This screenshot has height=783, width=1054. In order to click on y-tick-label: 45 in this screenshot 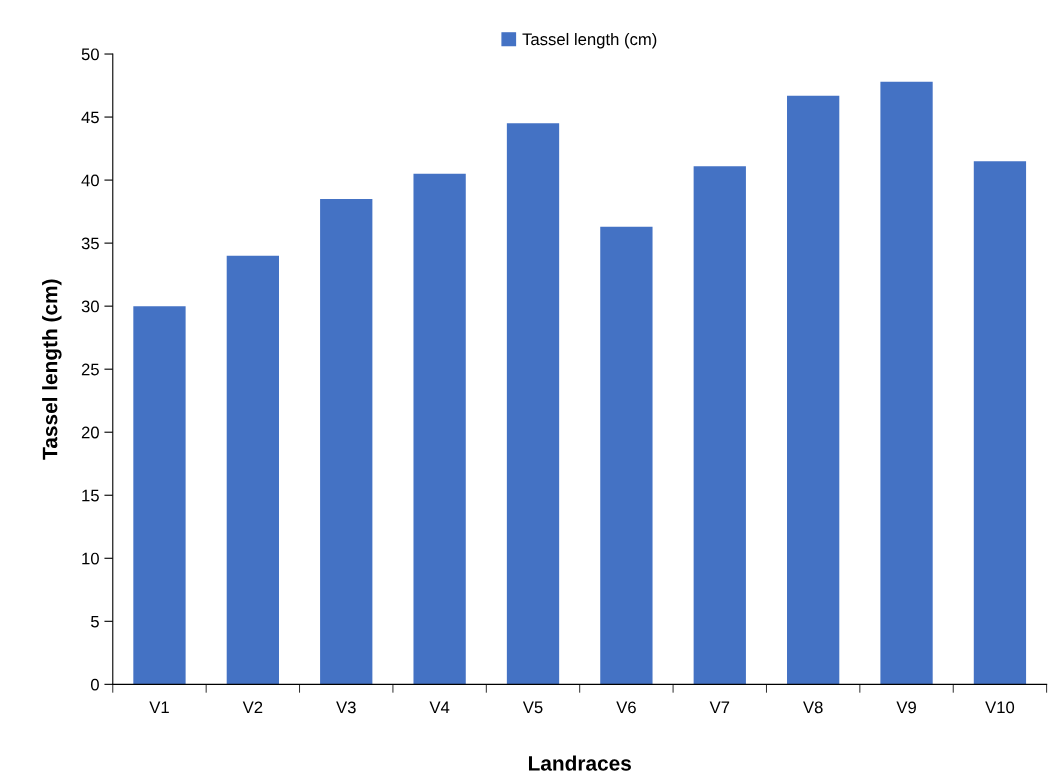, I will do `click(90, 117)`.